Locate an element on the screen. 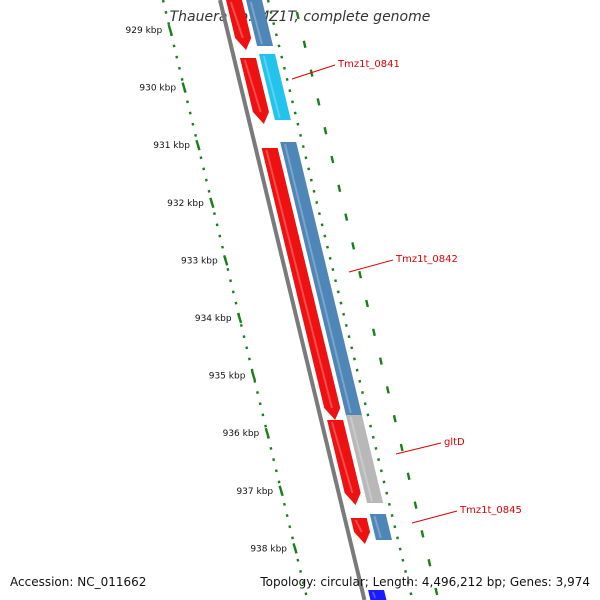  gene-feature-top is located at coordinates (260, 23).